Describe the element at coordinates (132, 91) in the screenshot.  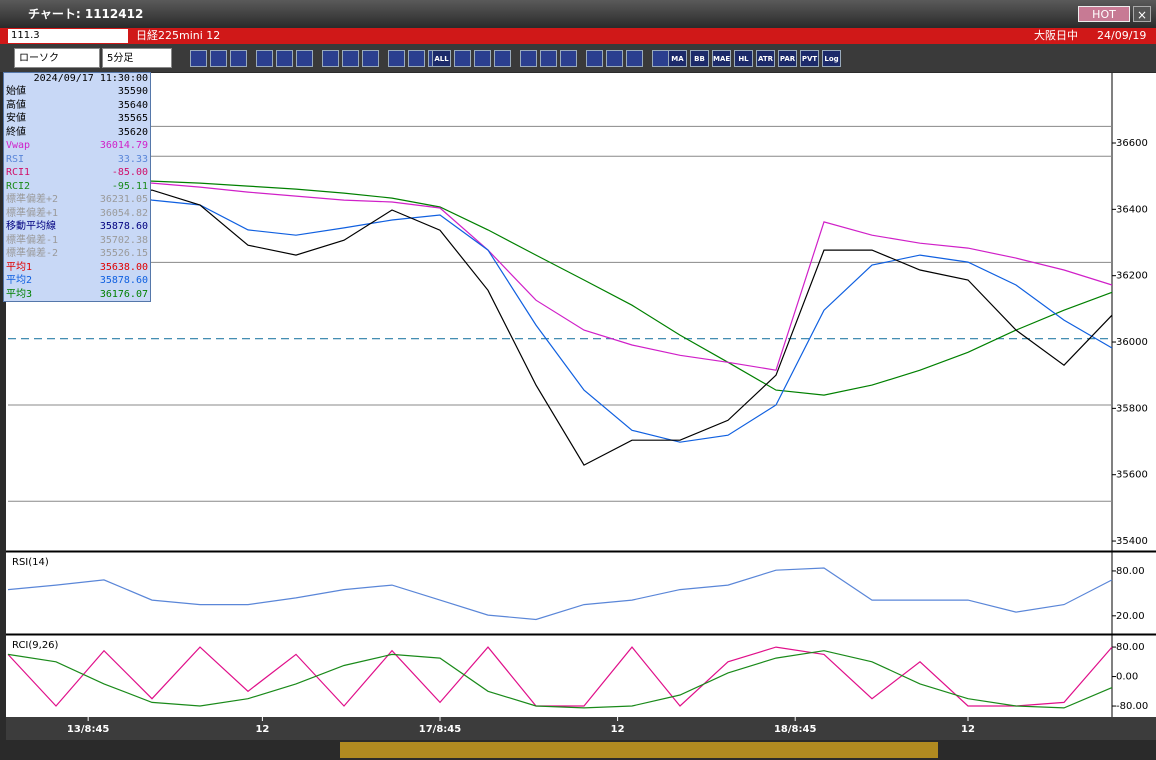
I see `info-value: 35590` at that location.